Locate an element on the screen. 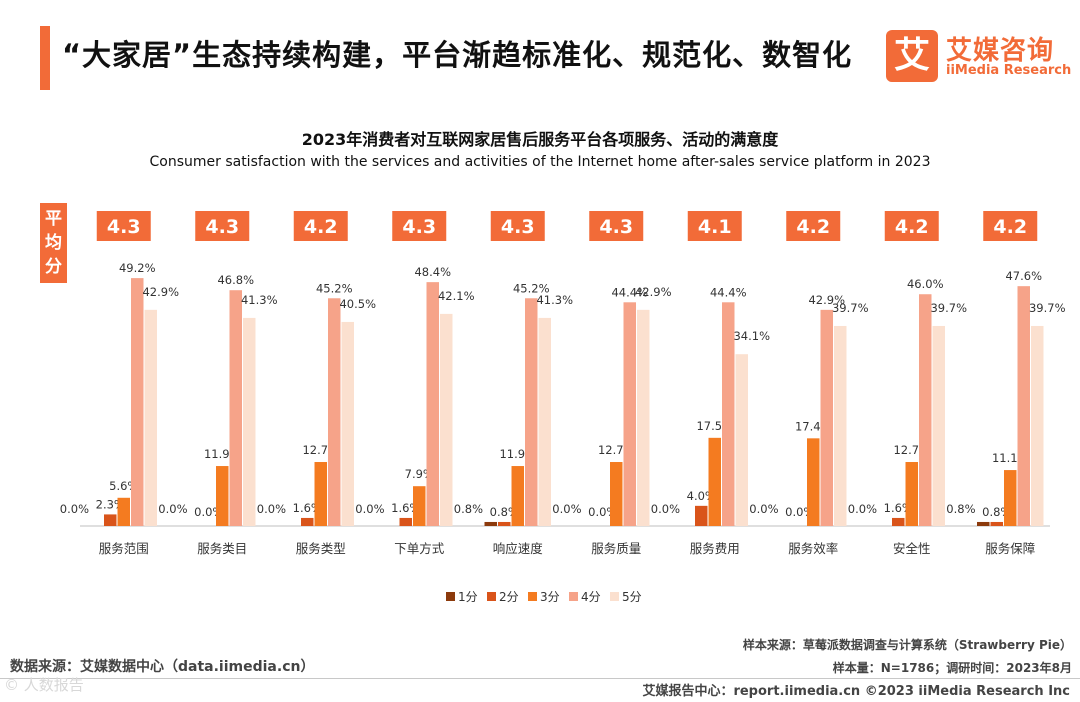  category-label: 下单方式 is located at coordinates (419, 548).